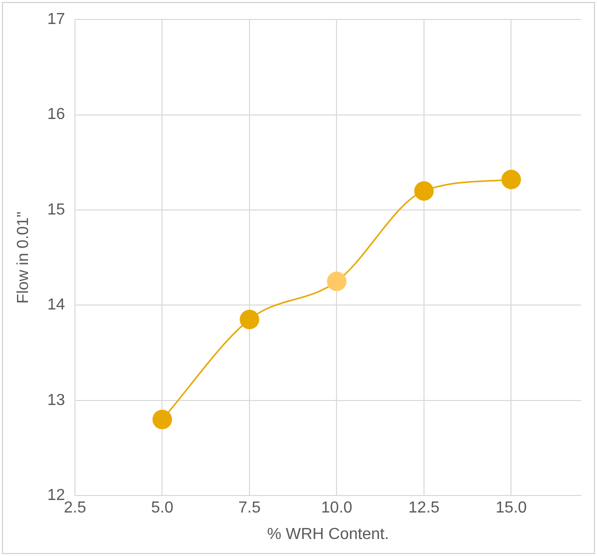 The width and height of the screenshot is (597, 556). Describe the element at coordinates (249, 508) in the screenshot. I see `x-tick-label: 7.5` at that location.